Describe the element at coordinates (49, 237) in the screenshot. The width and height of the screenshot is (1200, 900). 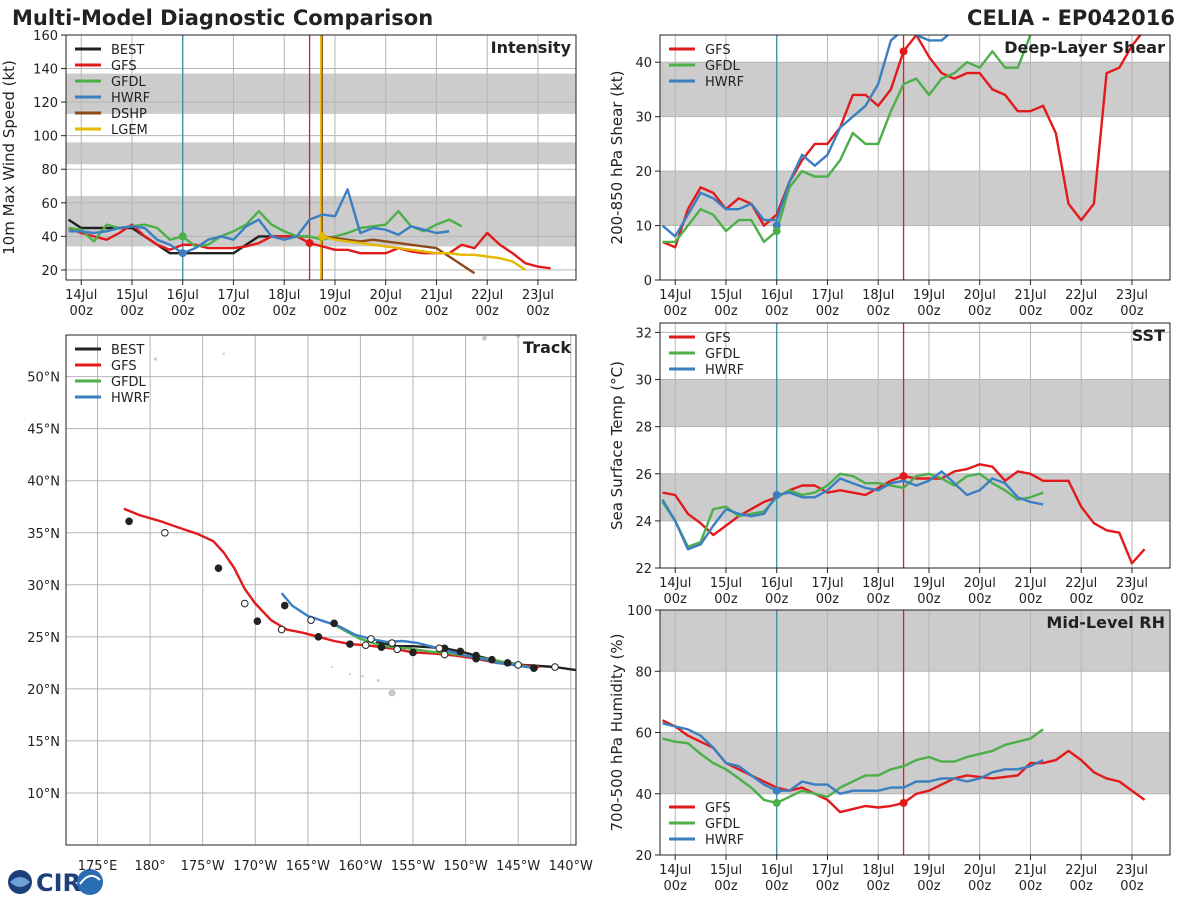
I see `y-tick-label: 40` at that location.